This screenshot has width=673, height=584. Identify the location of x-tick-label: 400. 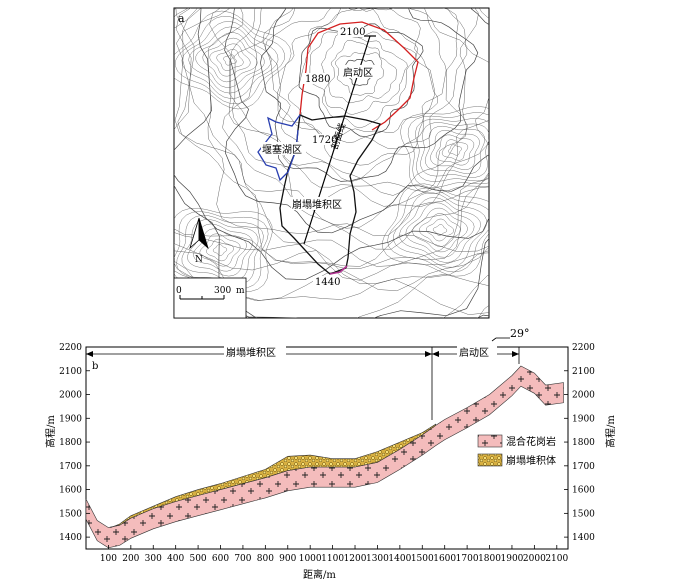
(175, 559).